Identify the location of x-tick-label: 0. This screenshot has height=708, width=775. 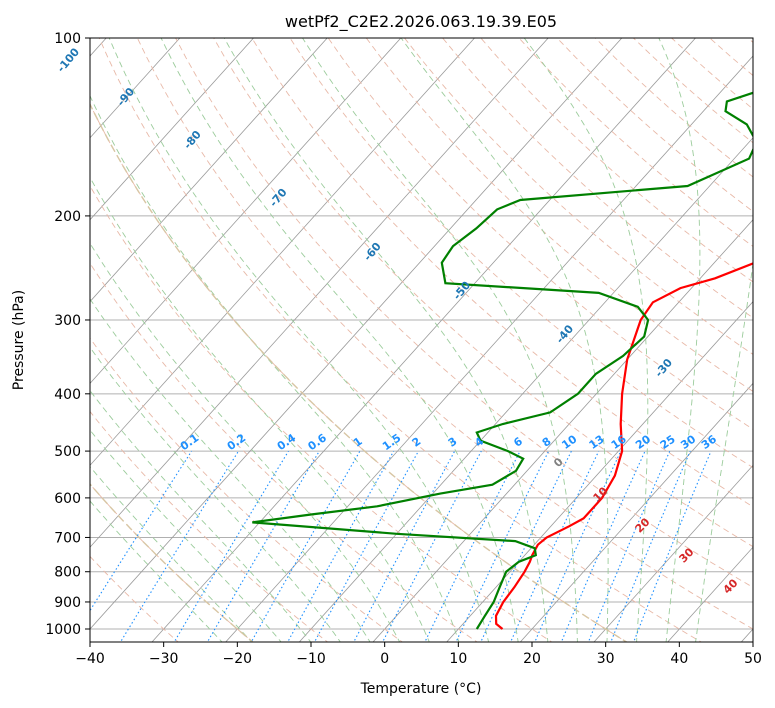
(384, 659).